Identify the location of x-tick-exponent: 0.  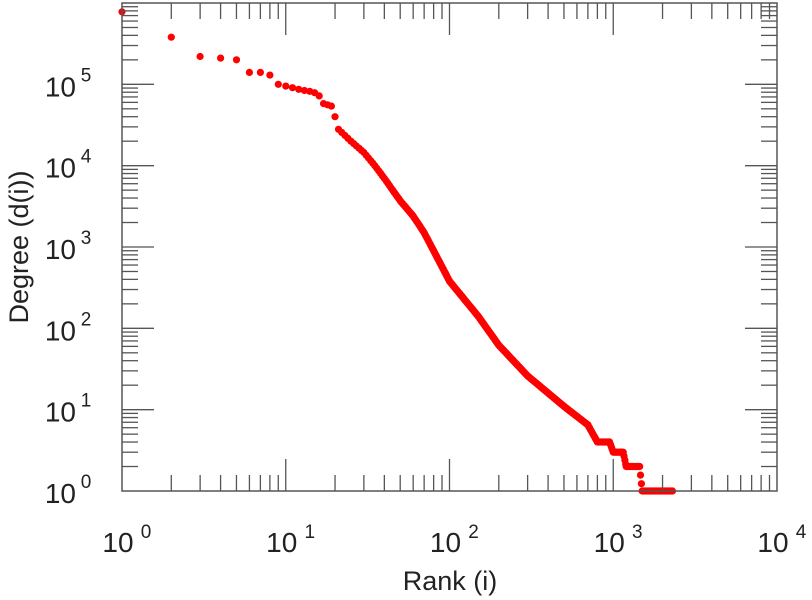
(146, 532).